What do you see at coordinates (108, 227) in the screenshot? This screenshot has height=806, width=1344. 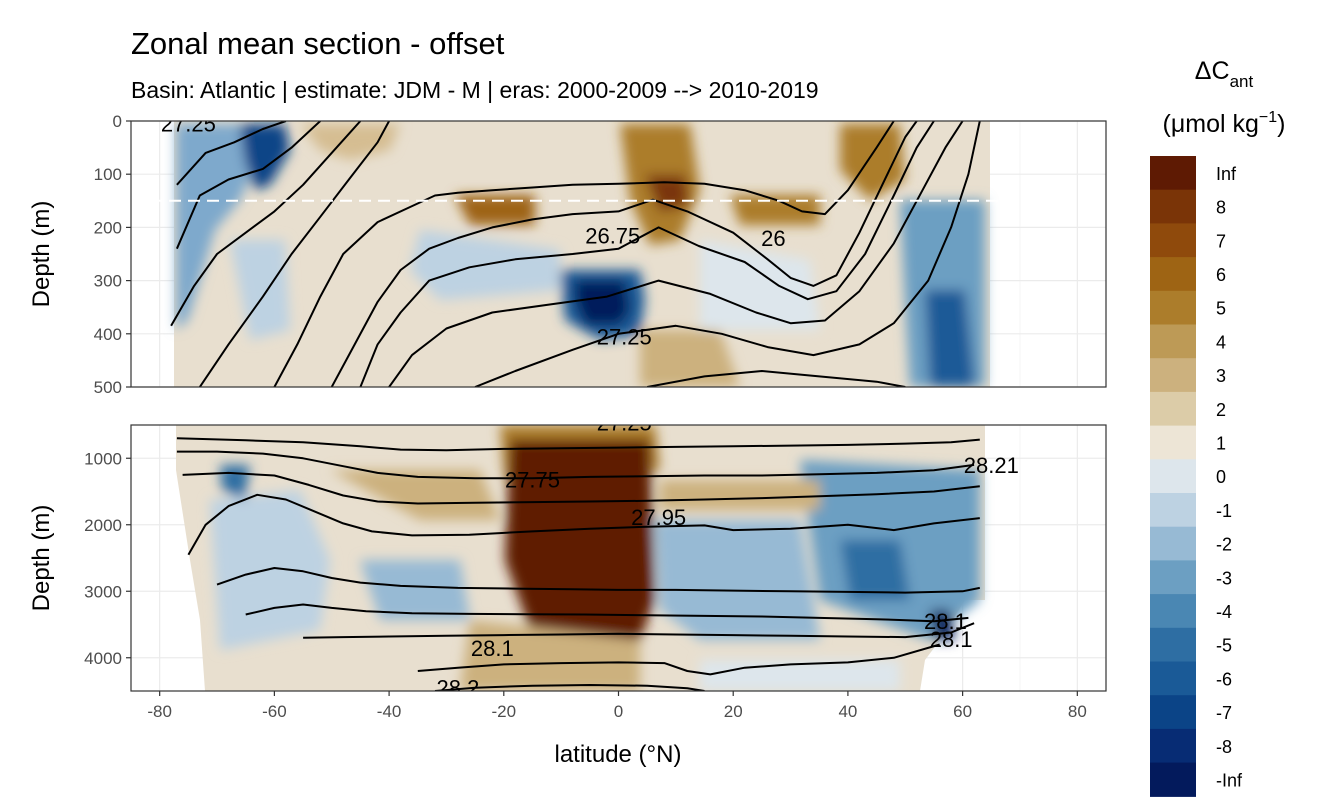 I see `y-tick-label: 200` at bounding box center [108, 227].